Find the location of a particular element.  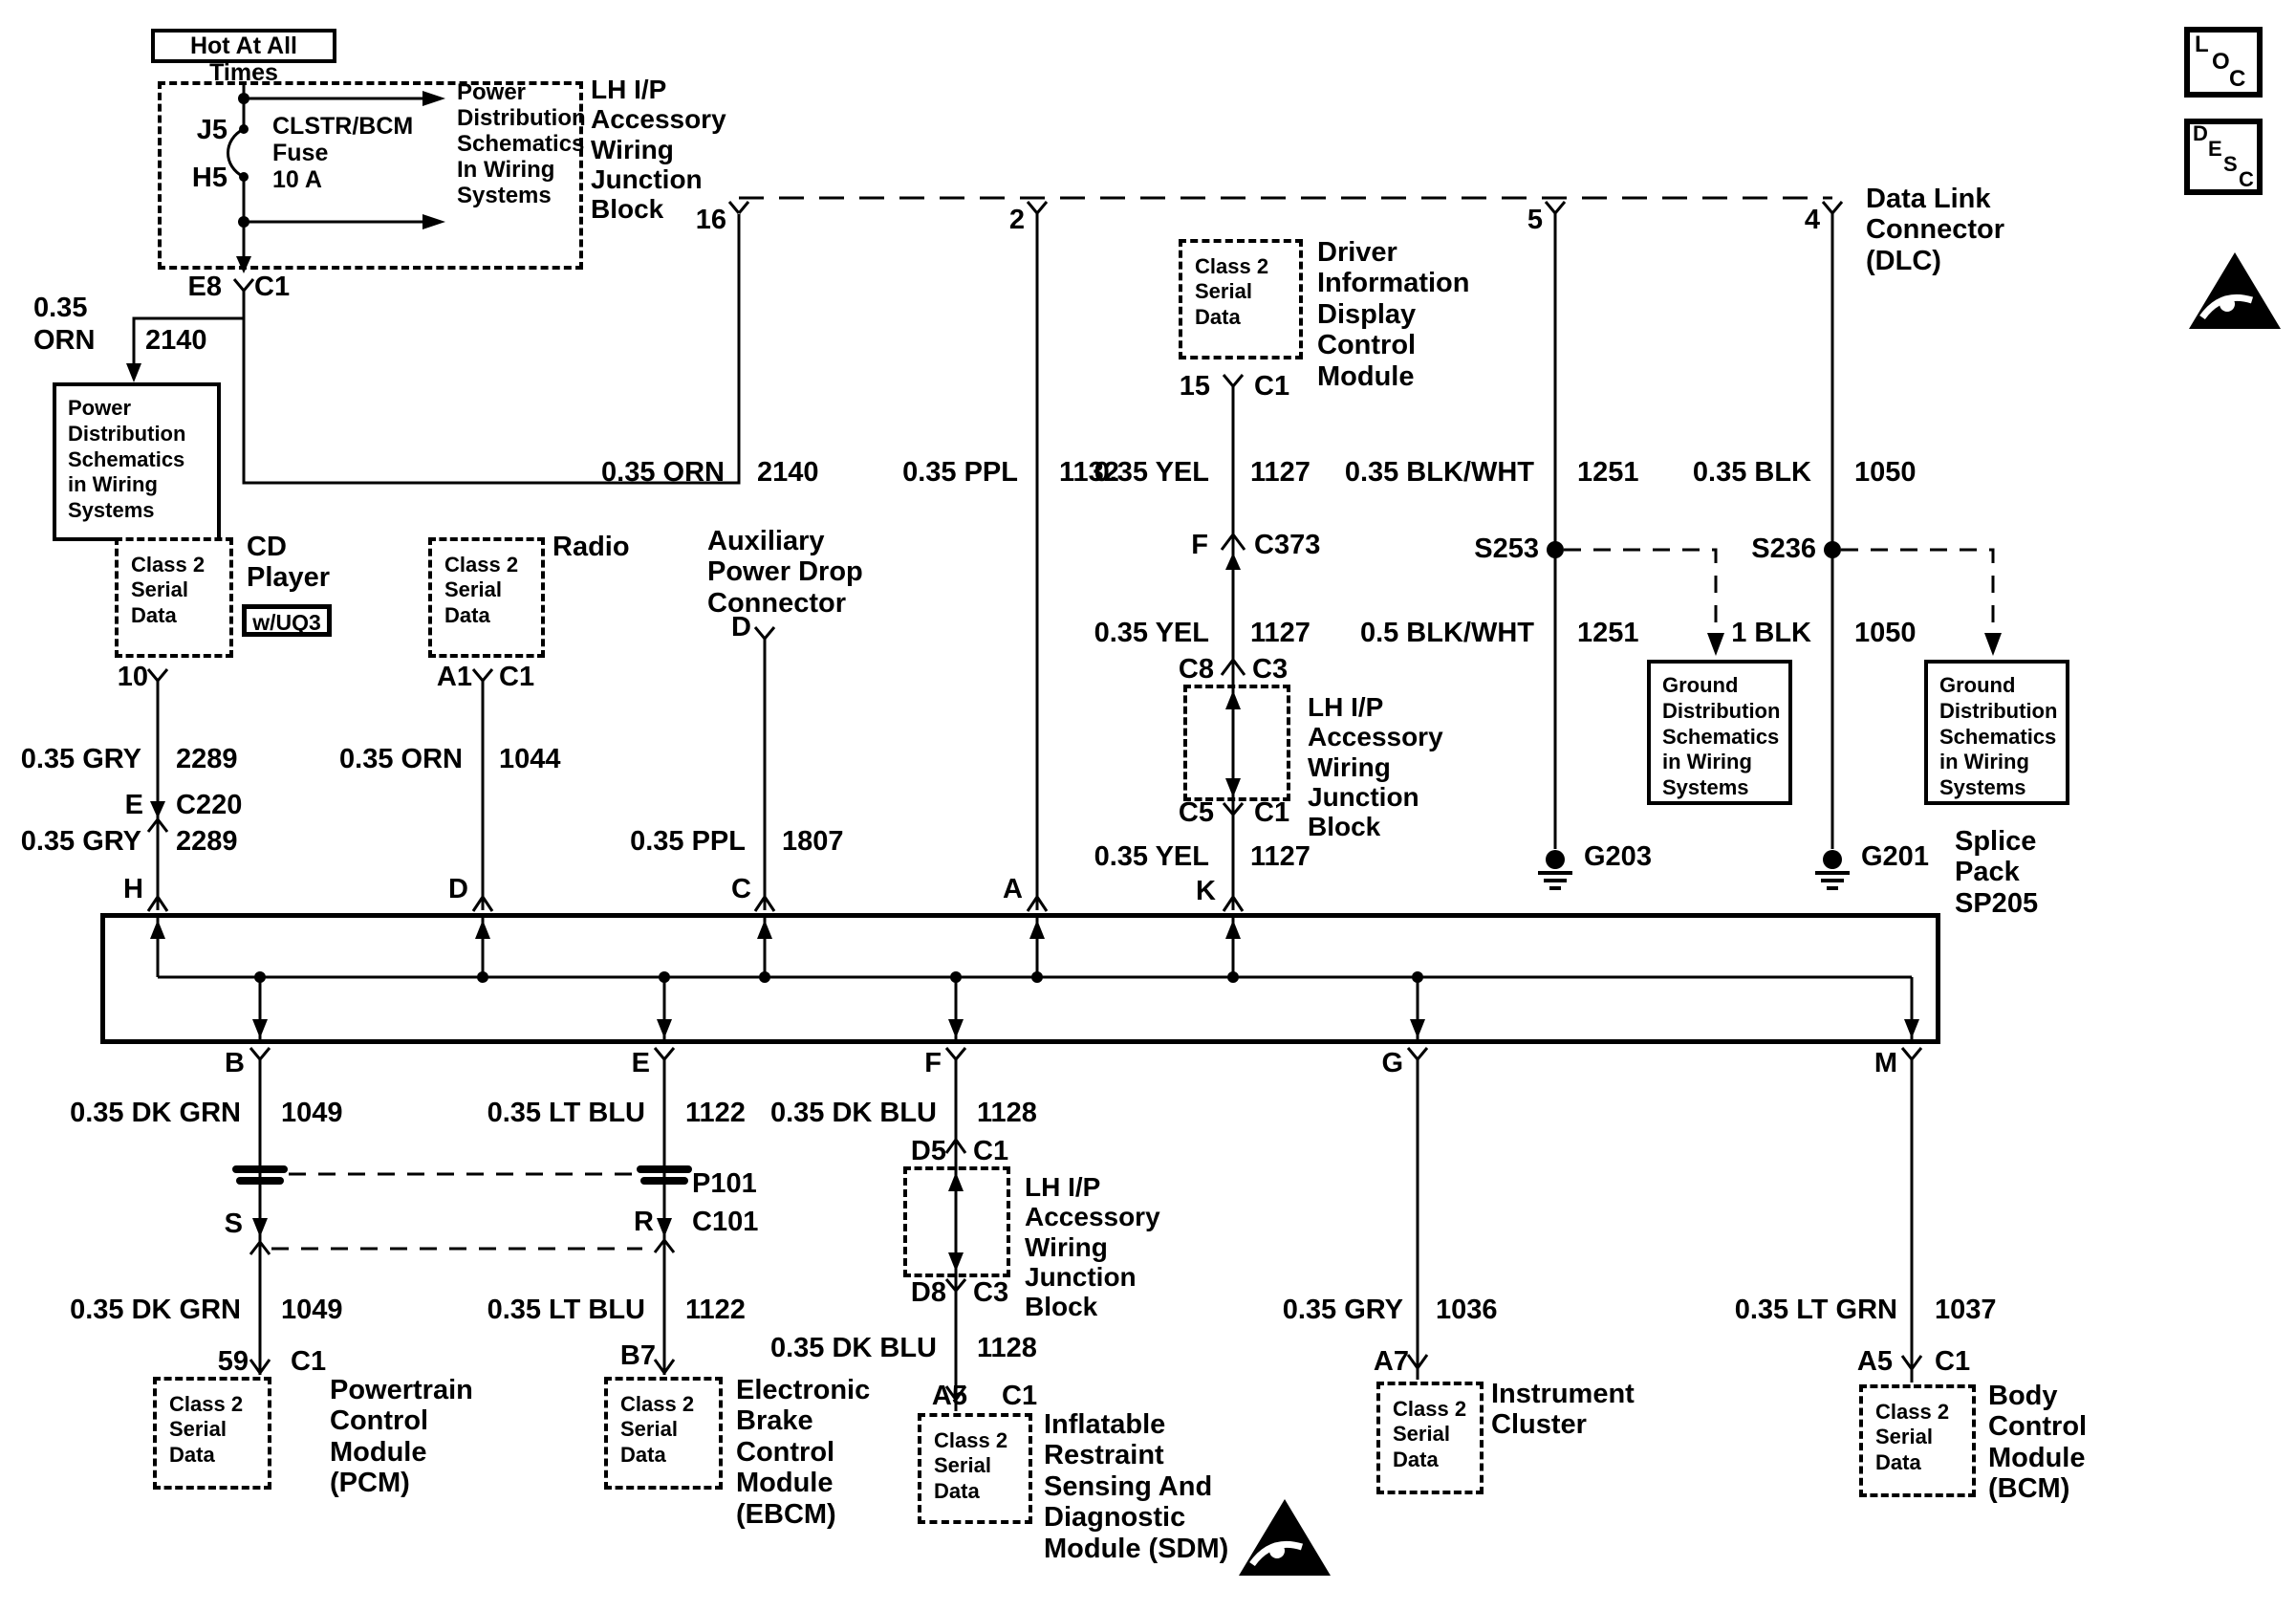

ground-g203: G203 is located at coordinates (1618, 856).